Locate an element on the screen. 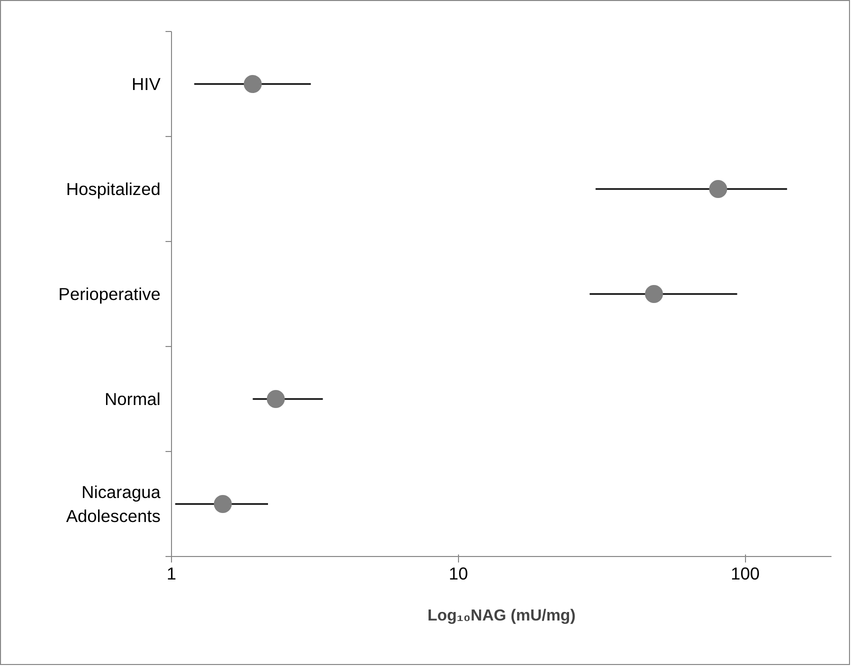 This screenshot has width=855, height=670. x-axis-title: Log₁₀NAG (mU/mg) is located at coordinates (501, 616).